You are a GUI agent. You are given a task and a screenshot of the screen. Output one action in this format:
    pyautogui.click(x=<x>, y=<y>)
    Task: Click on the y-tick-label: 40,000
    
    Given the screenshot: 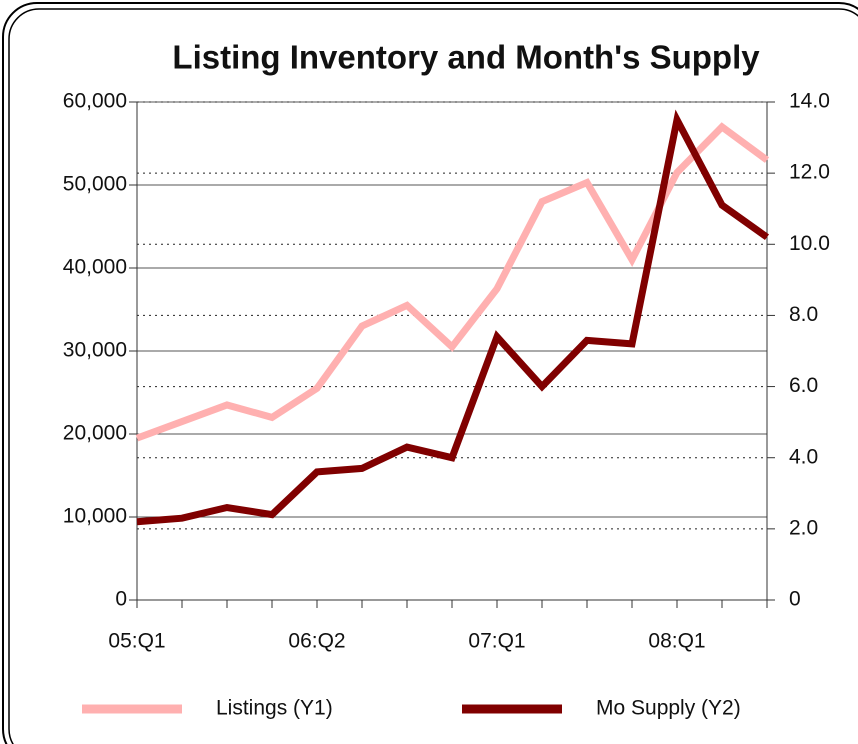 What is the action you would take?
    pyautogui.click(x=95, y=267)
    